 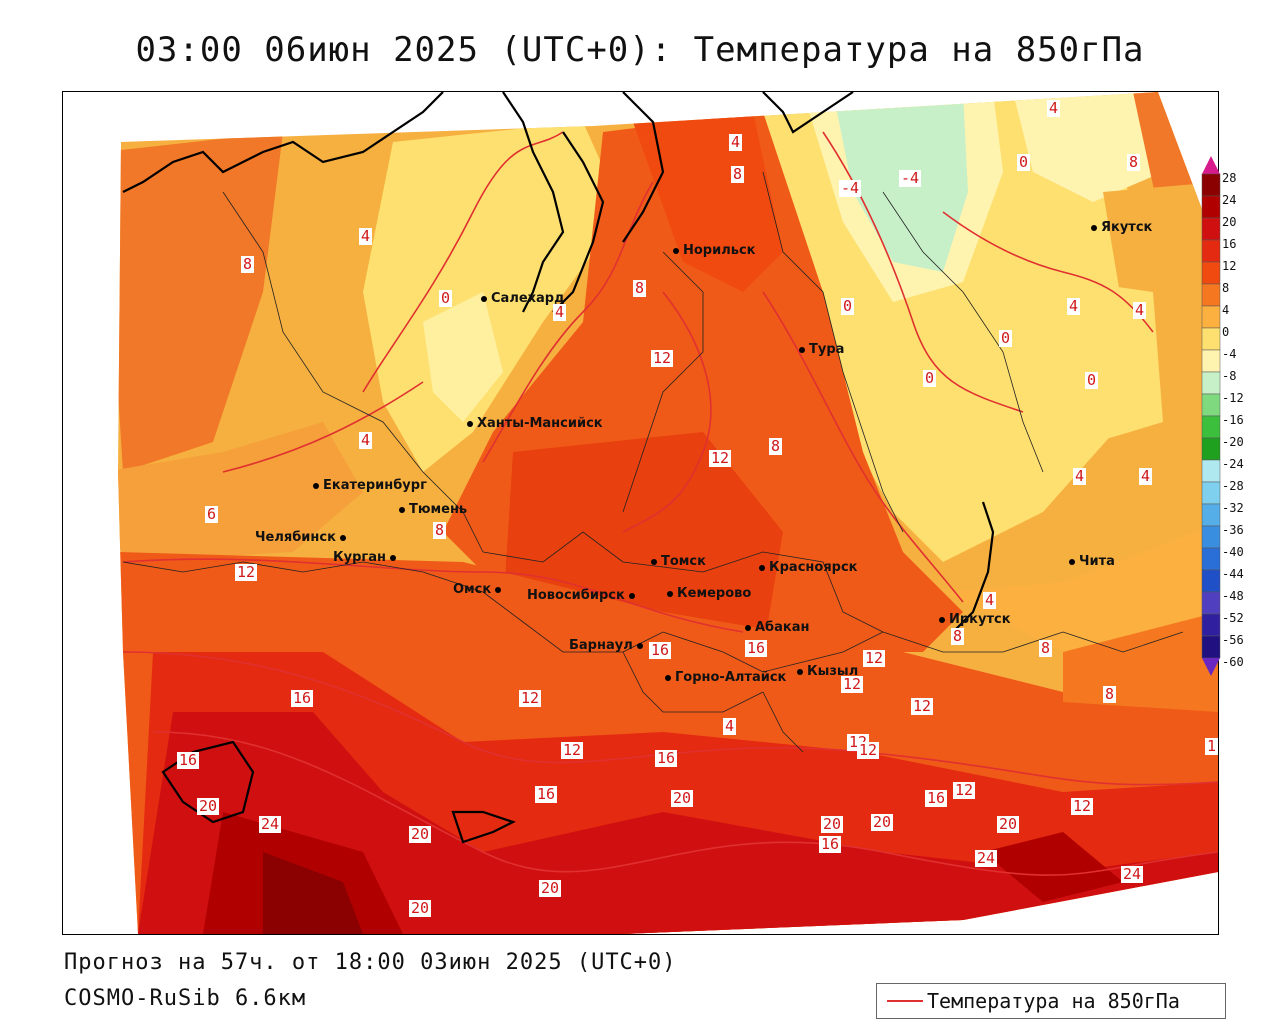 I want to click on colorbar-tick-label: -40, so click(x=1233, y=552).